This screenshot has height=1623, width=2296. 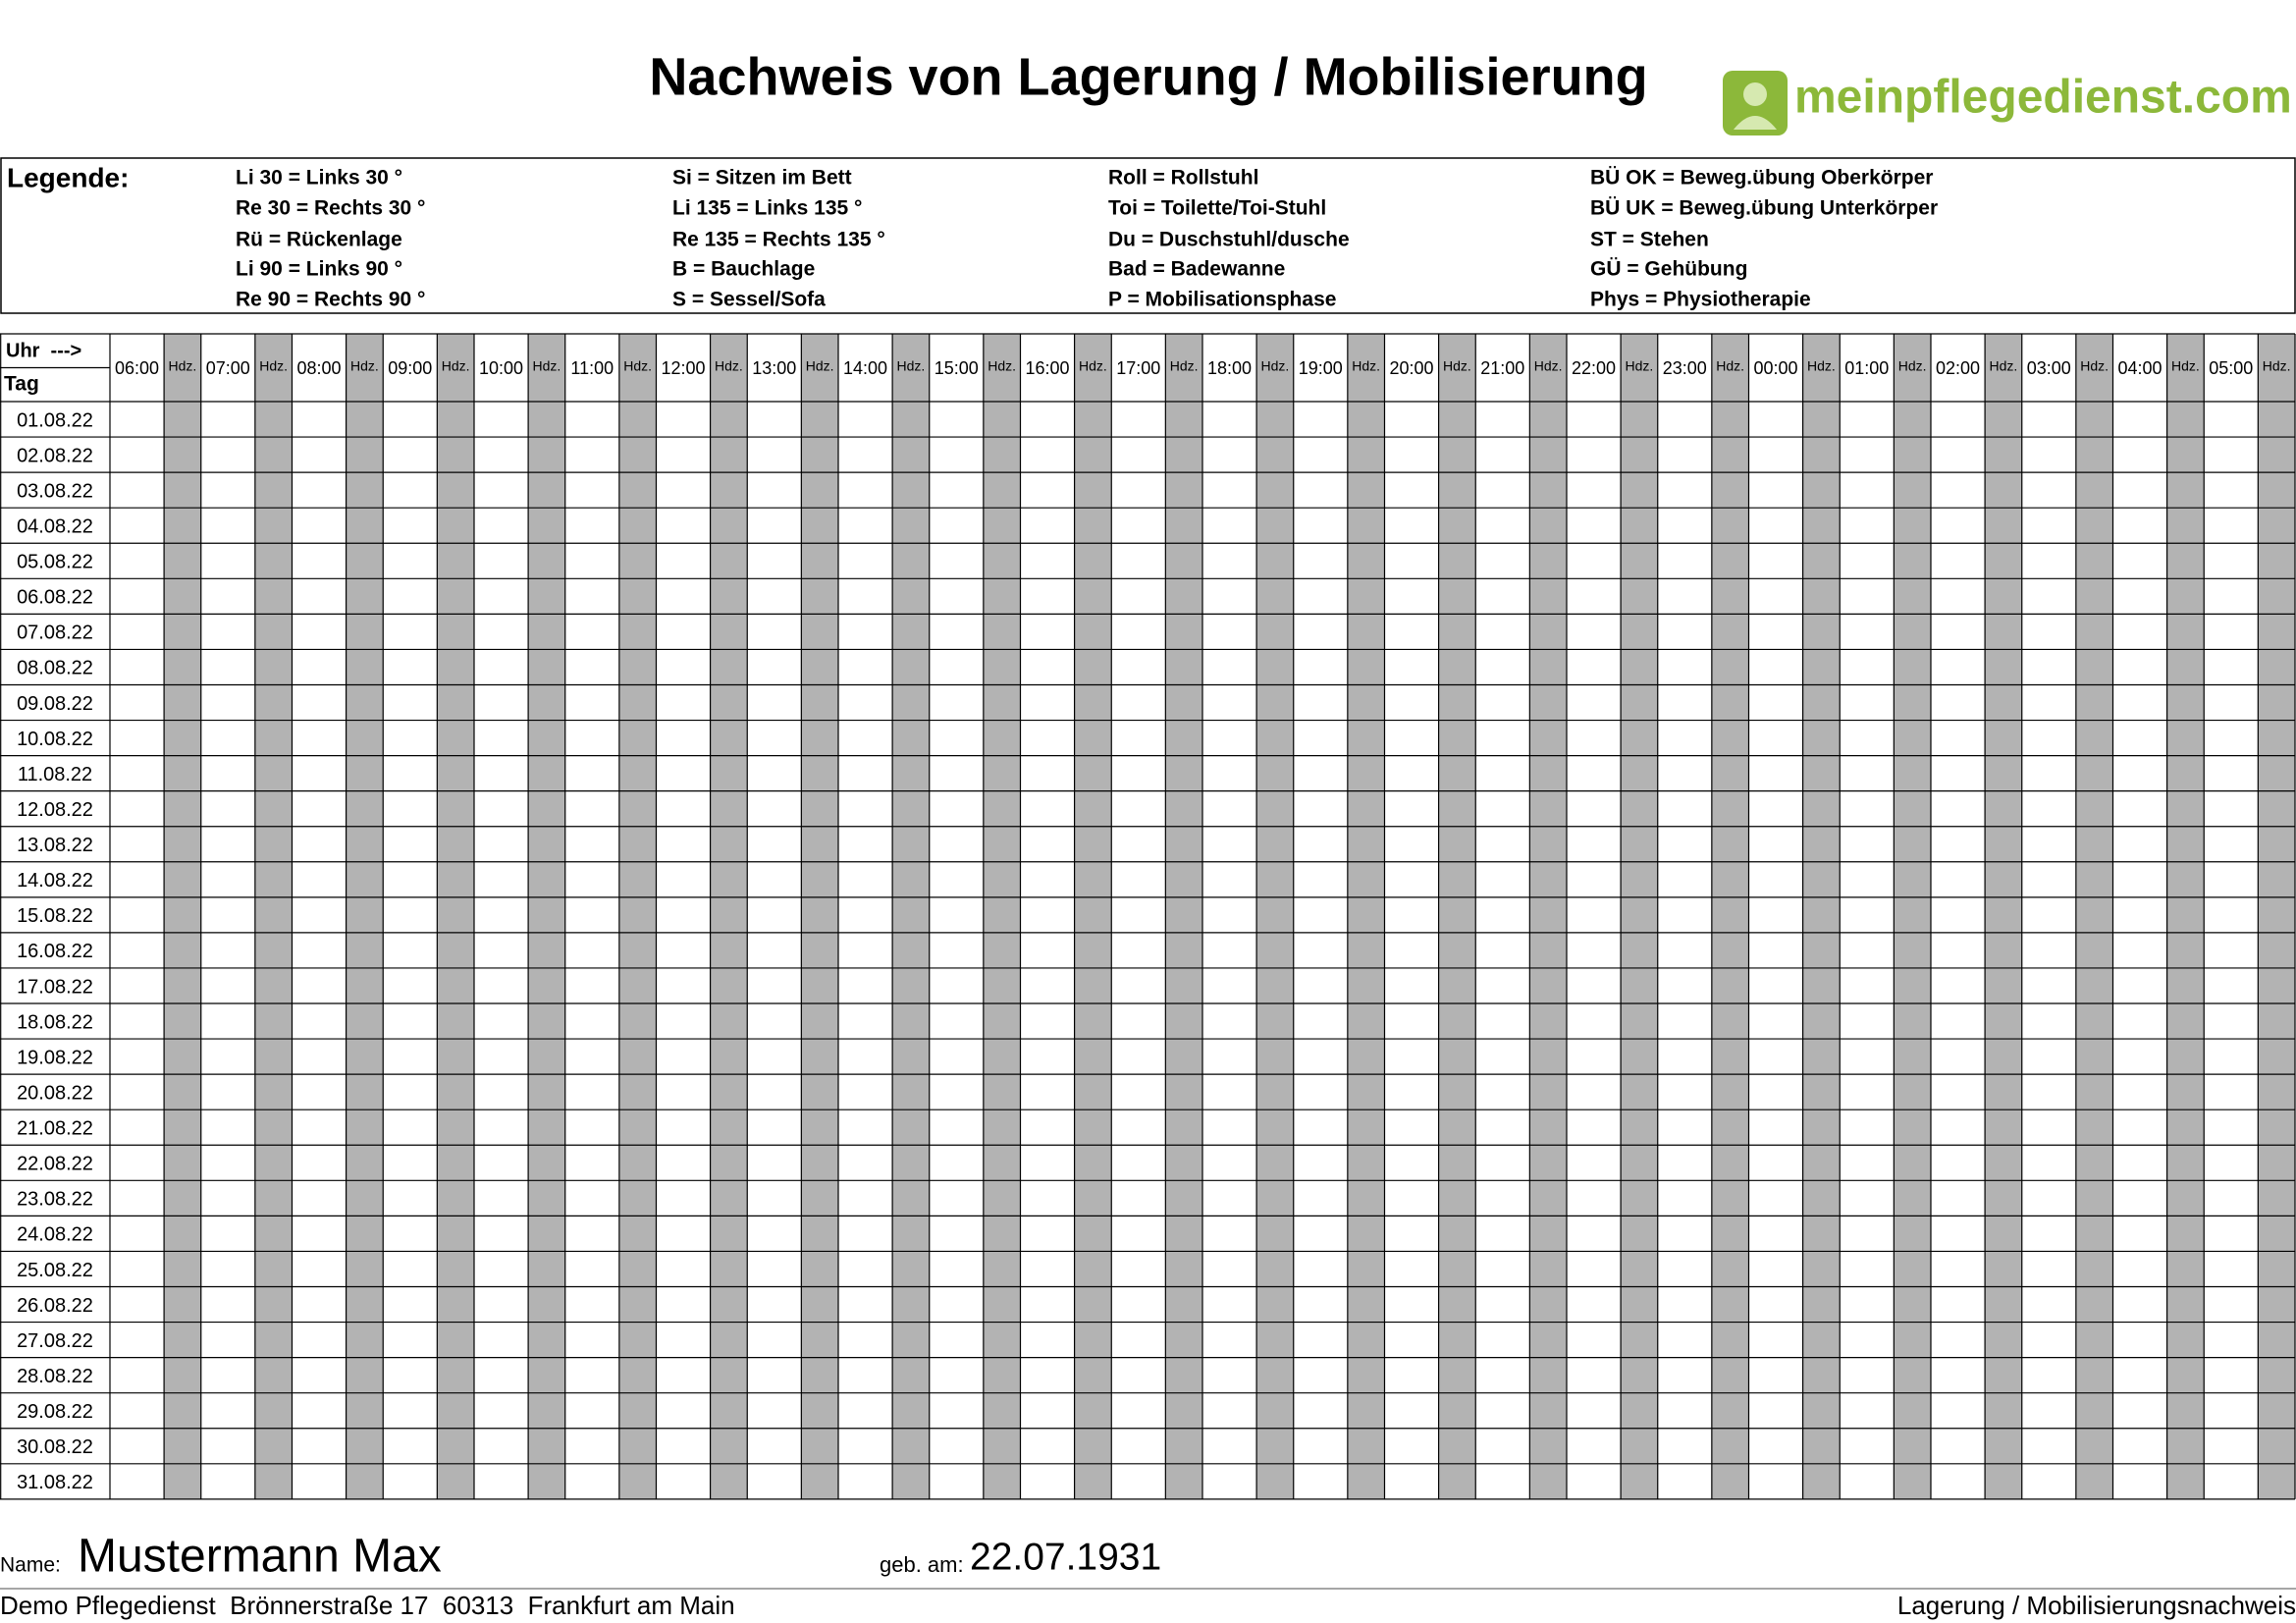 I want to click on logo: meinpflegedienst.com, so click(x=2007, y=103).